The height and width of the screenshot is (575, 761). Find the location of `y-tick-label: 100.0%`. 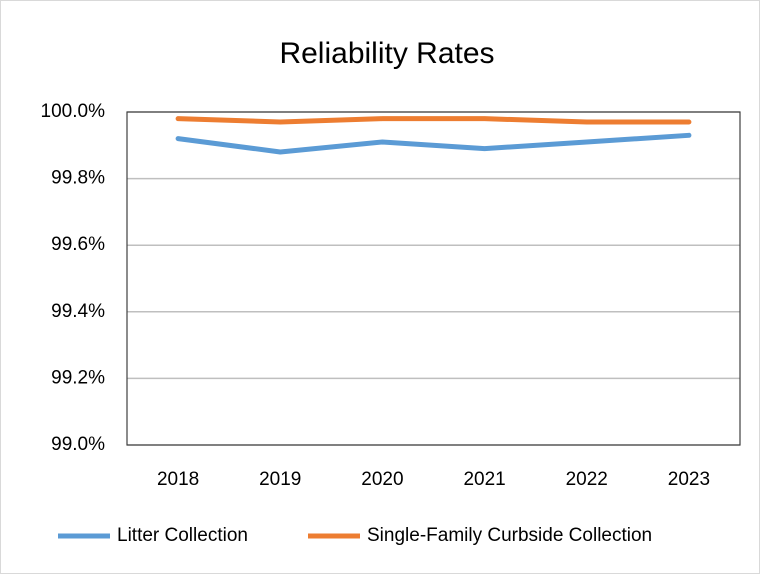

y-tick-label: 100.0% is located at coordinates (73, 111).